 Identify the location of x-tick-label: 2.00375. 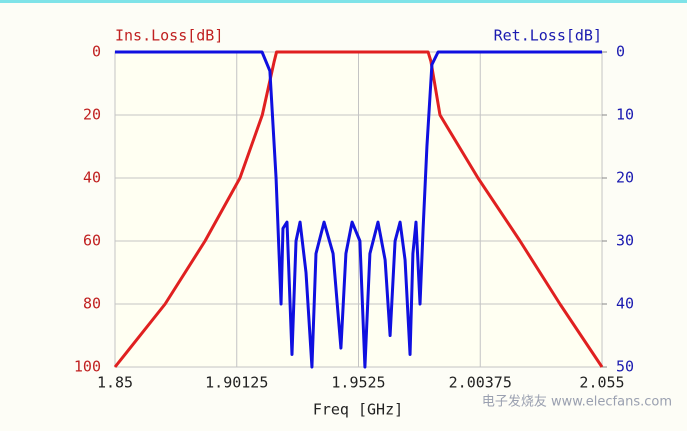
(480, 383).